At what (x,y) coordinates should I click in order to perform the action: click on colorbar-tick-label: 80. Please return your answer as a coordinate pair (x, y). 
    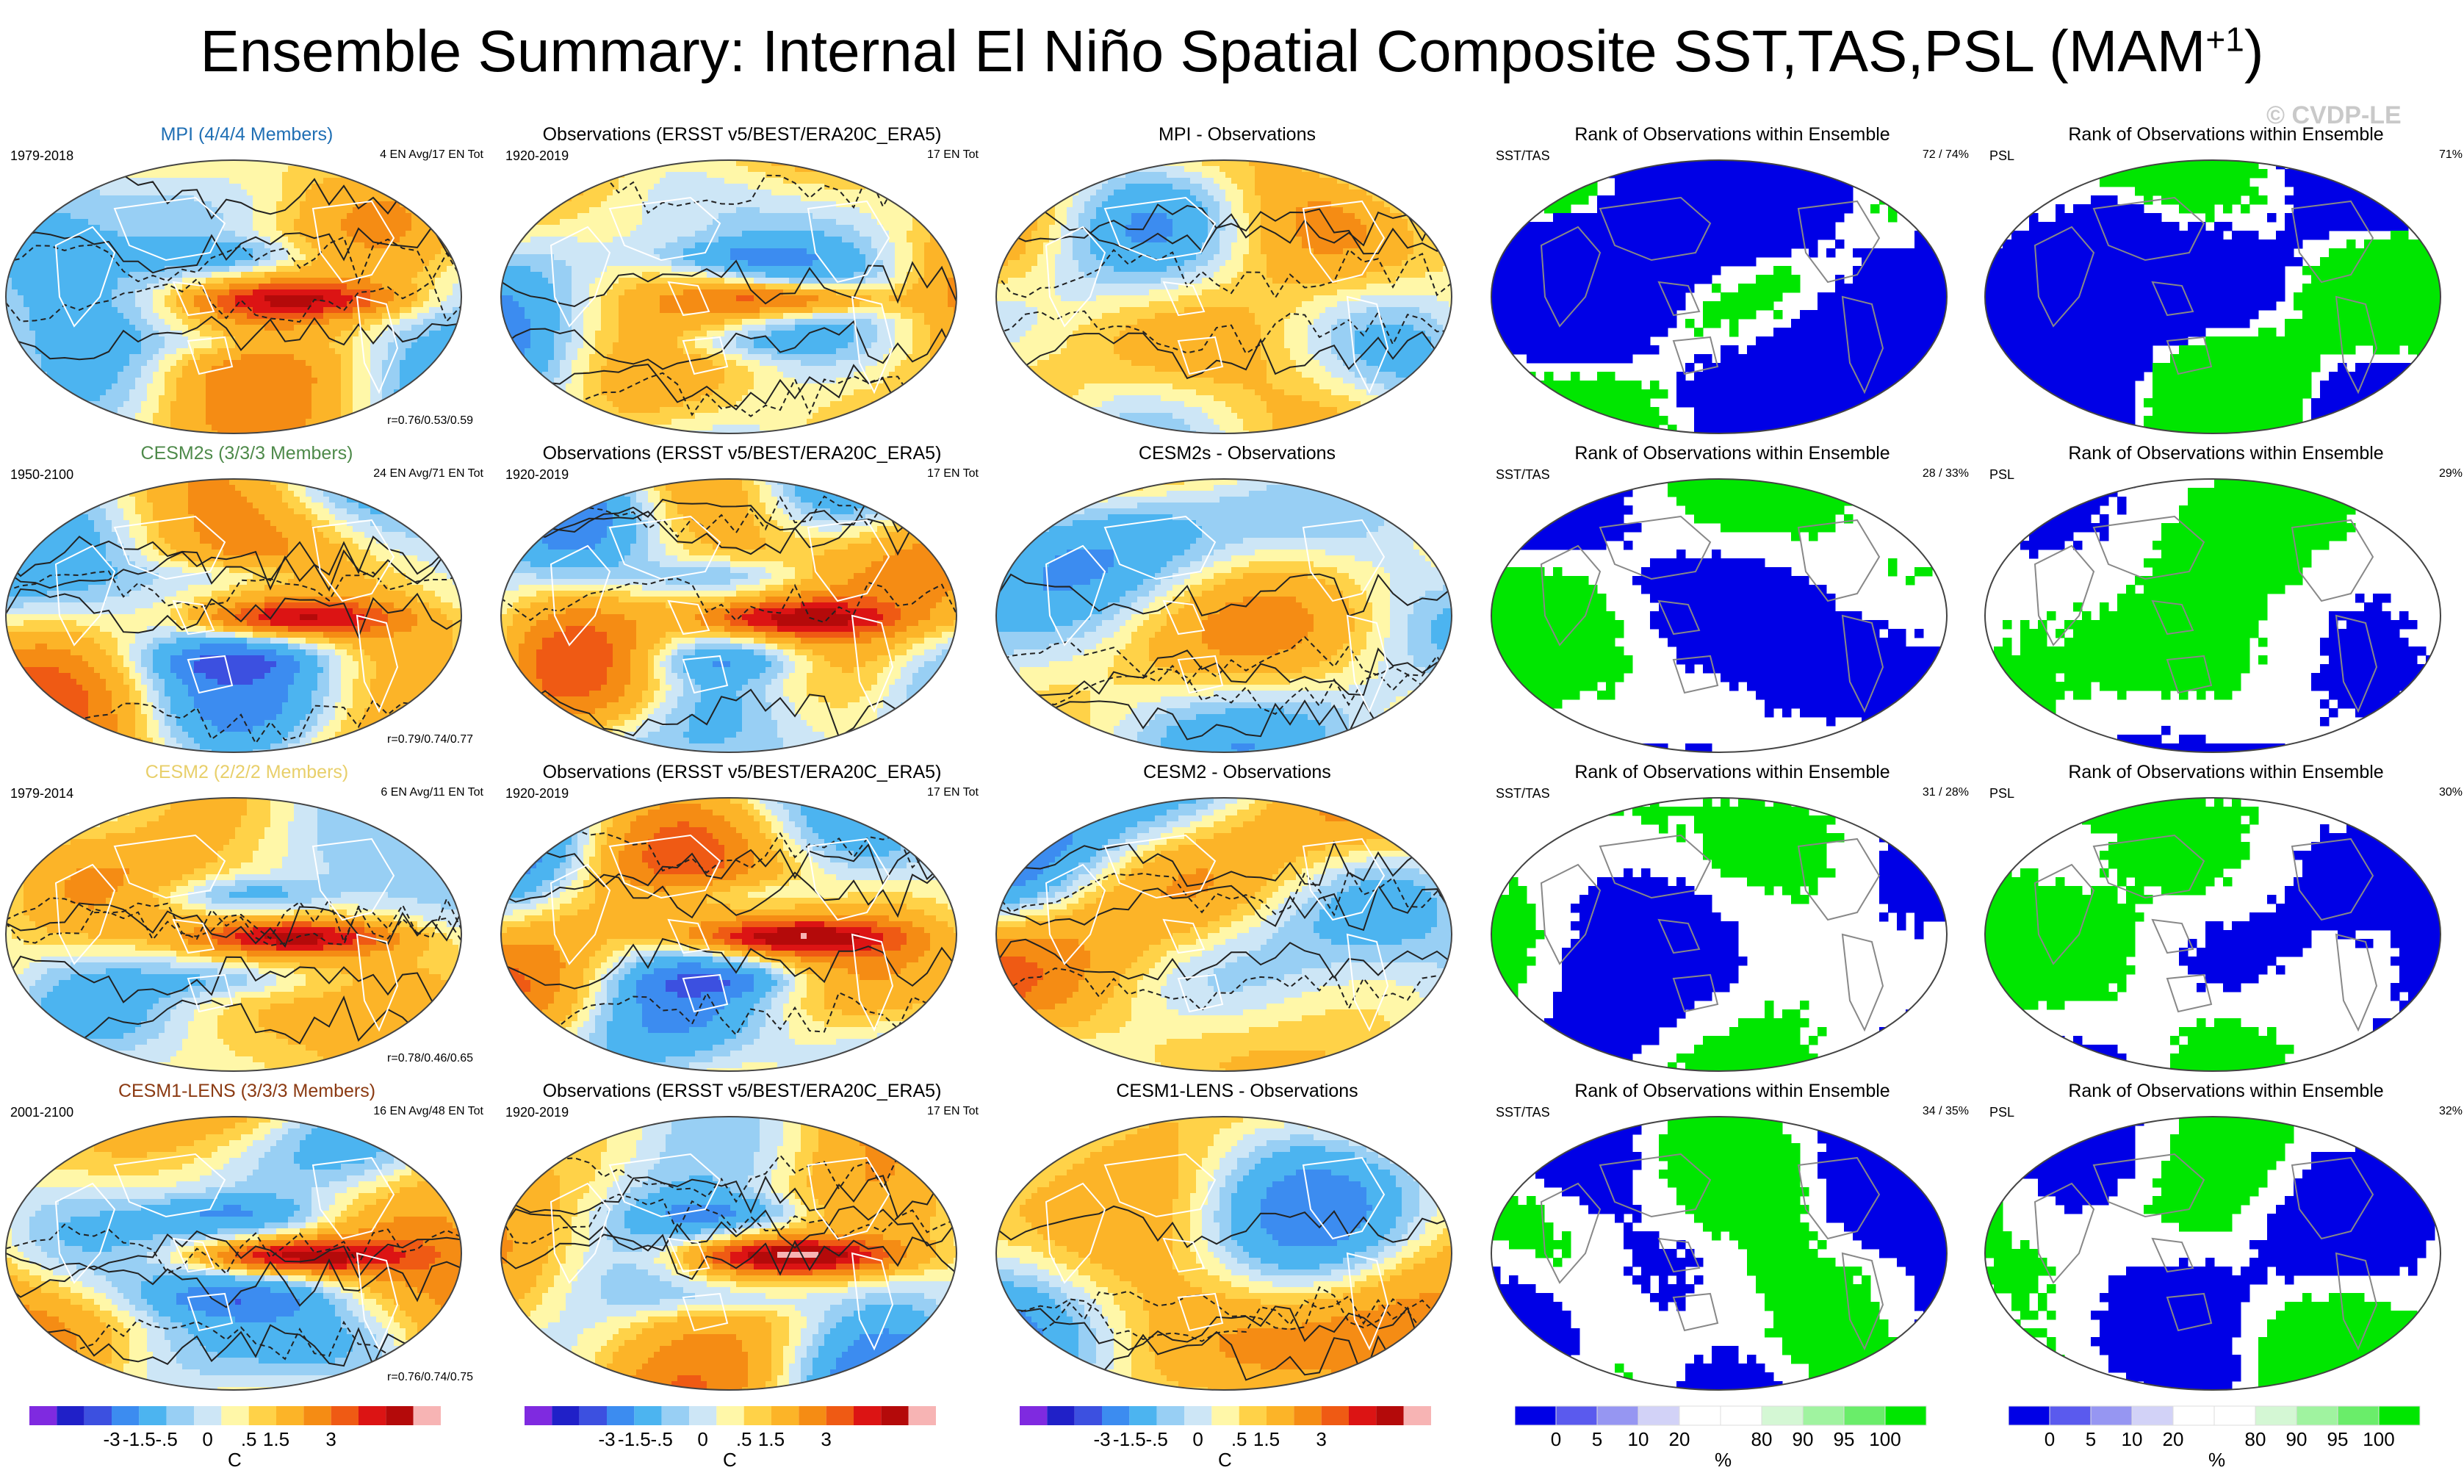
    Looking at the image, I should click on (1762, 1439).